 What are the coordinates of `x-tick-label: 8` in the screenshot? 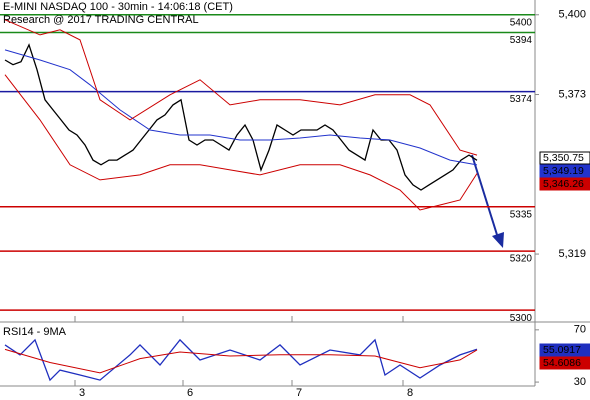 It's located at (410, 393).